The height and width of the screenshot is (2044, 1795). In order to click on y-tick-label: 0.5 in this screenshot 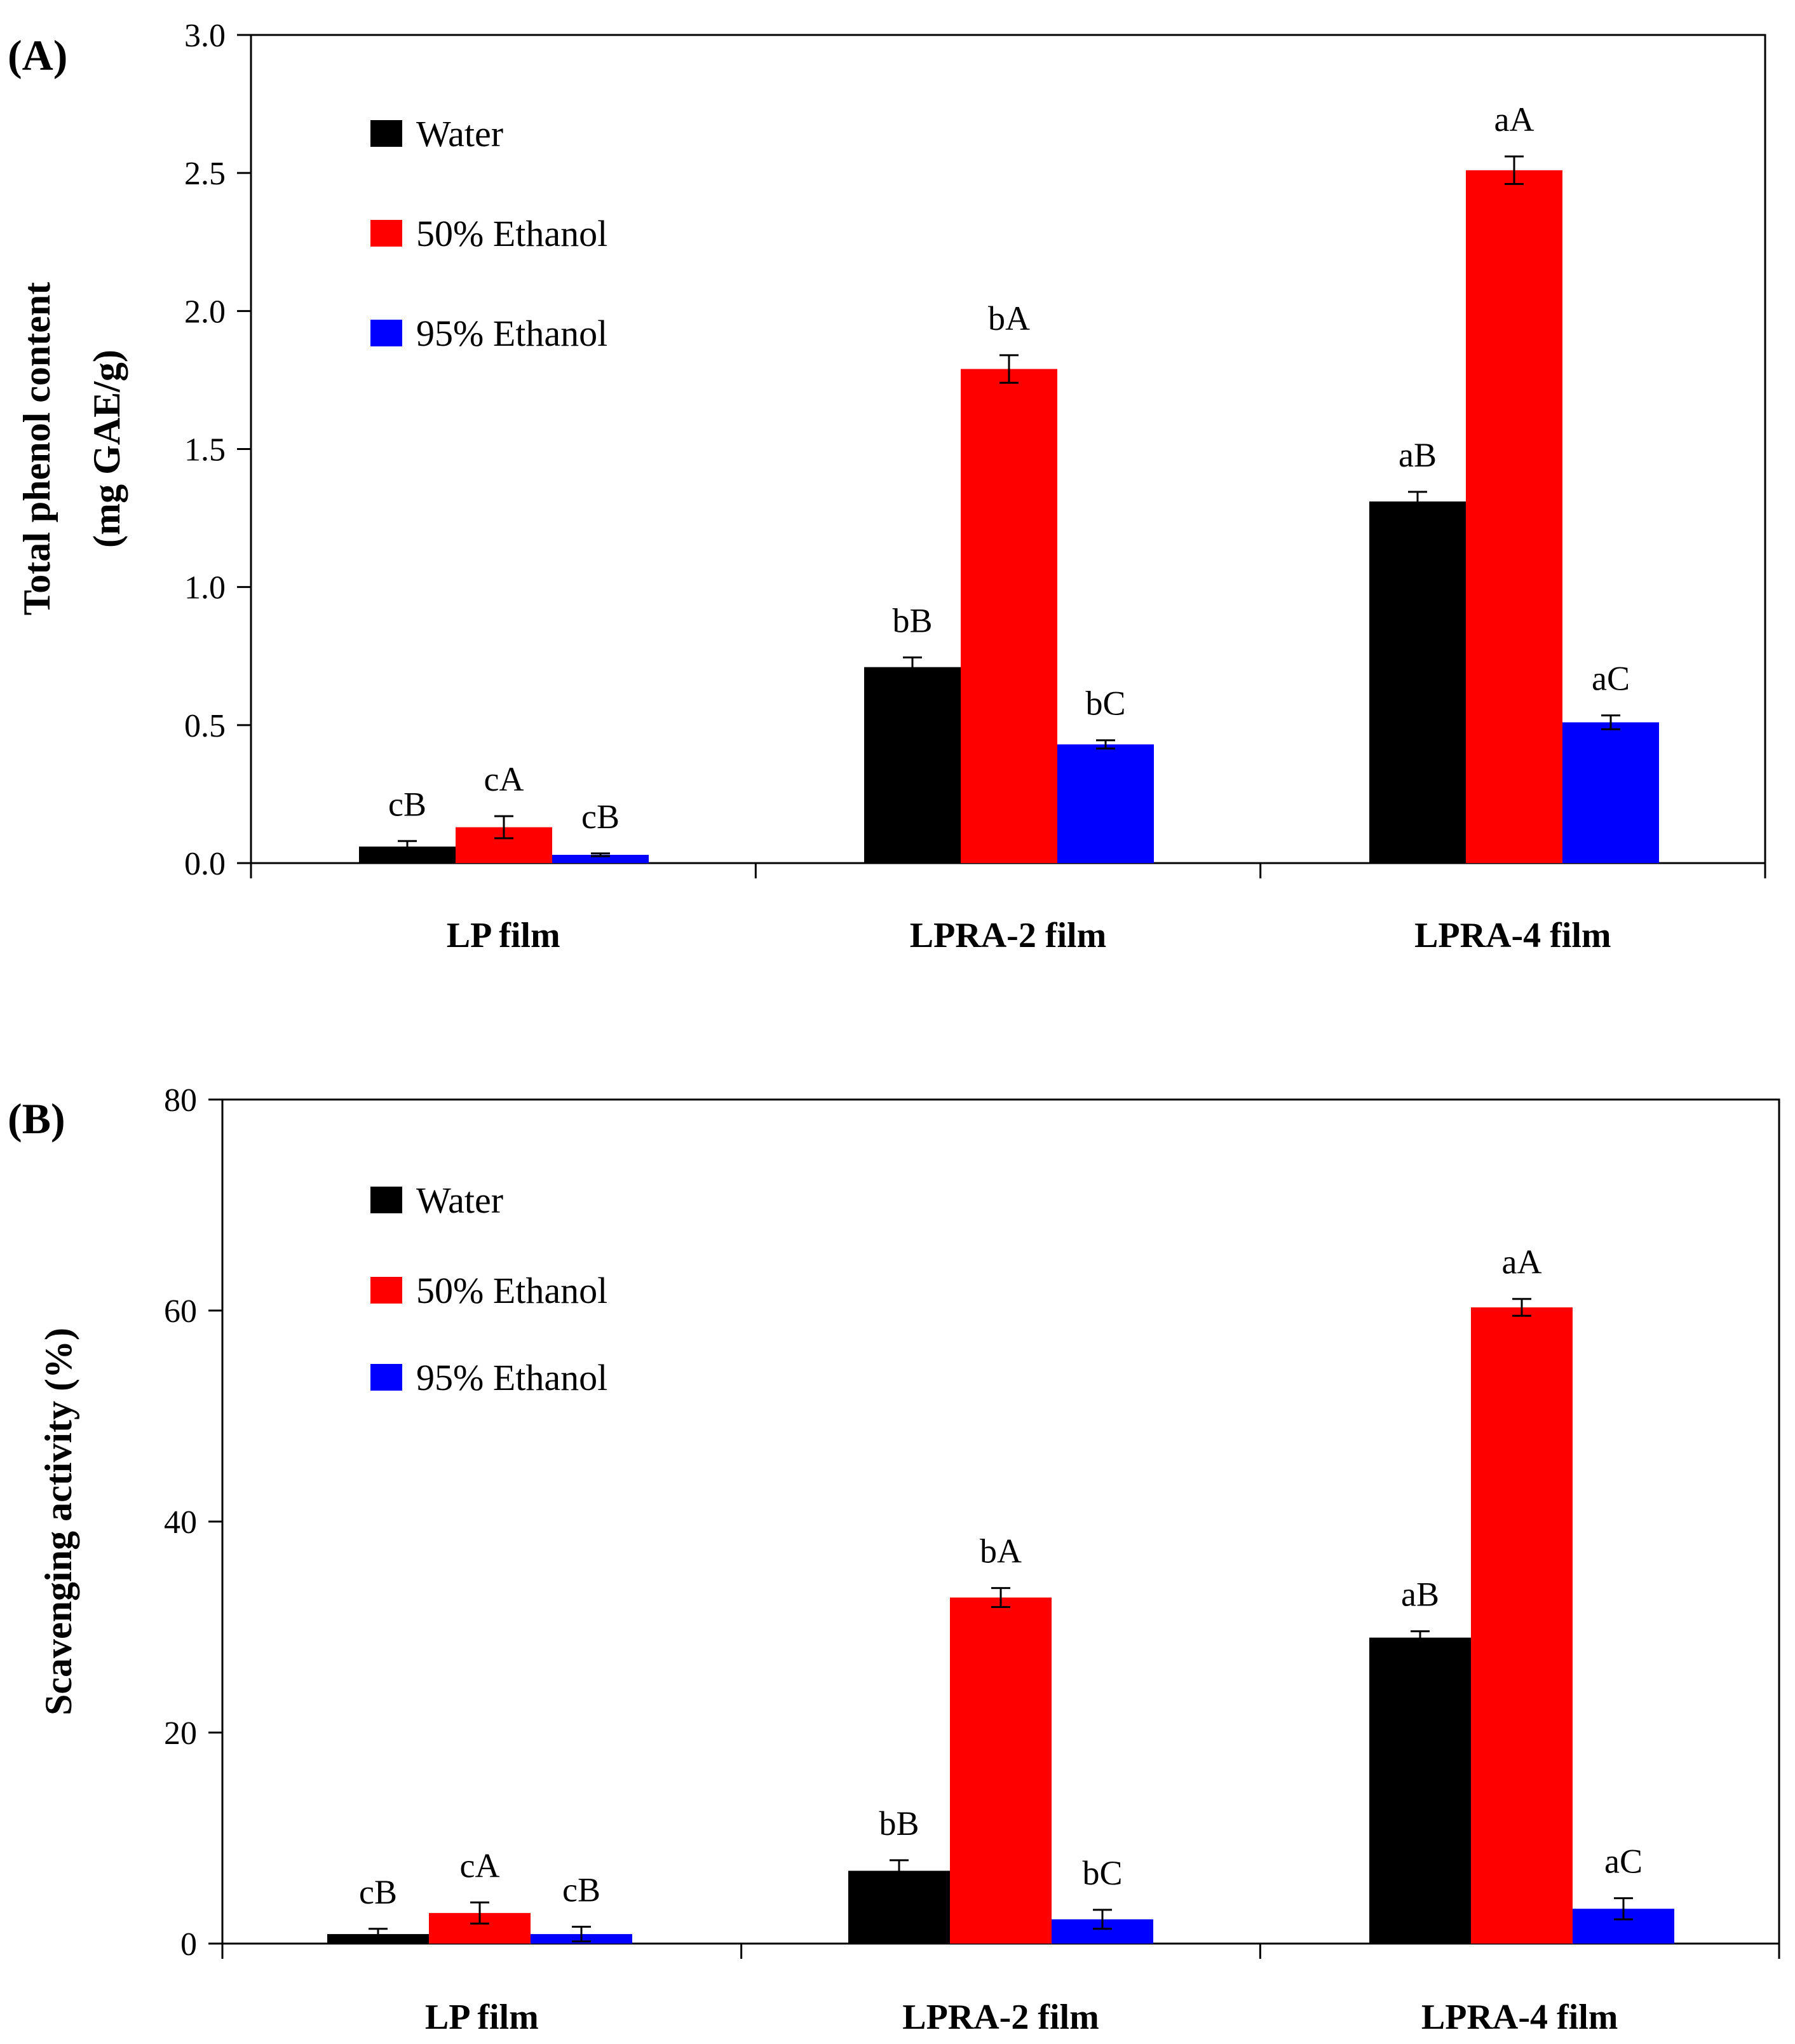, I will do `click(205, 726)`.